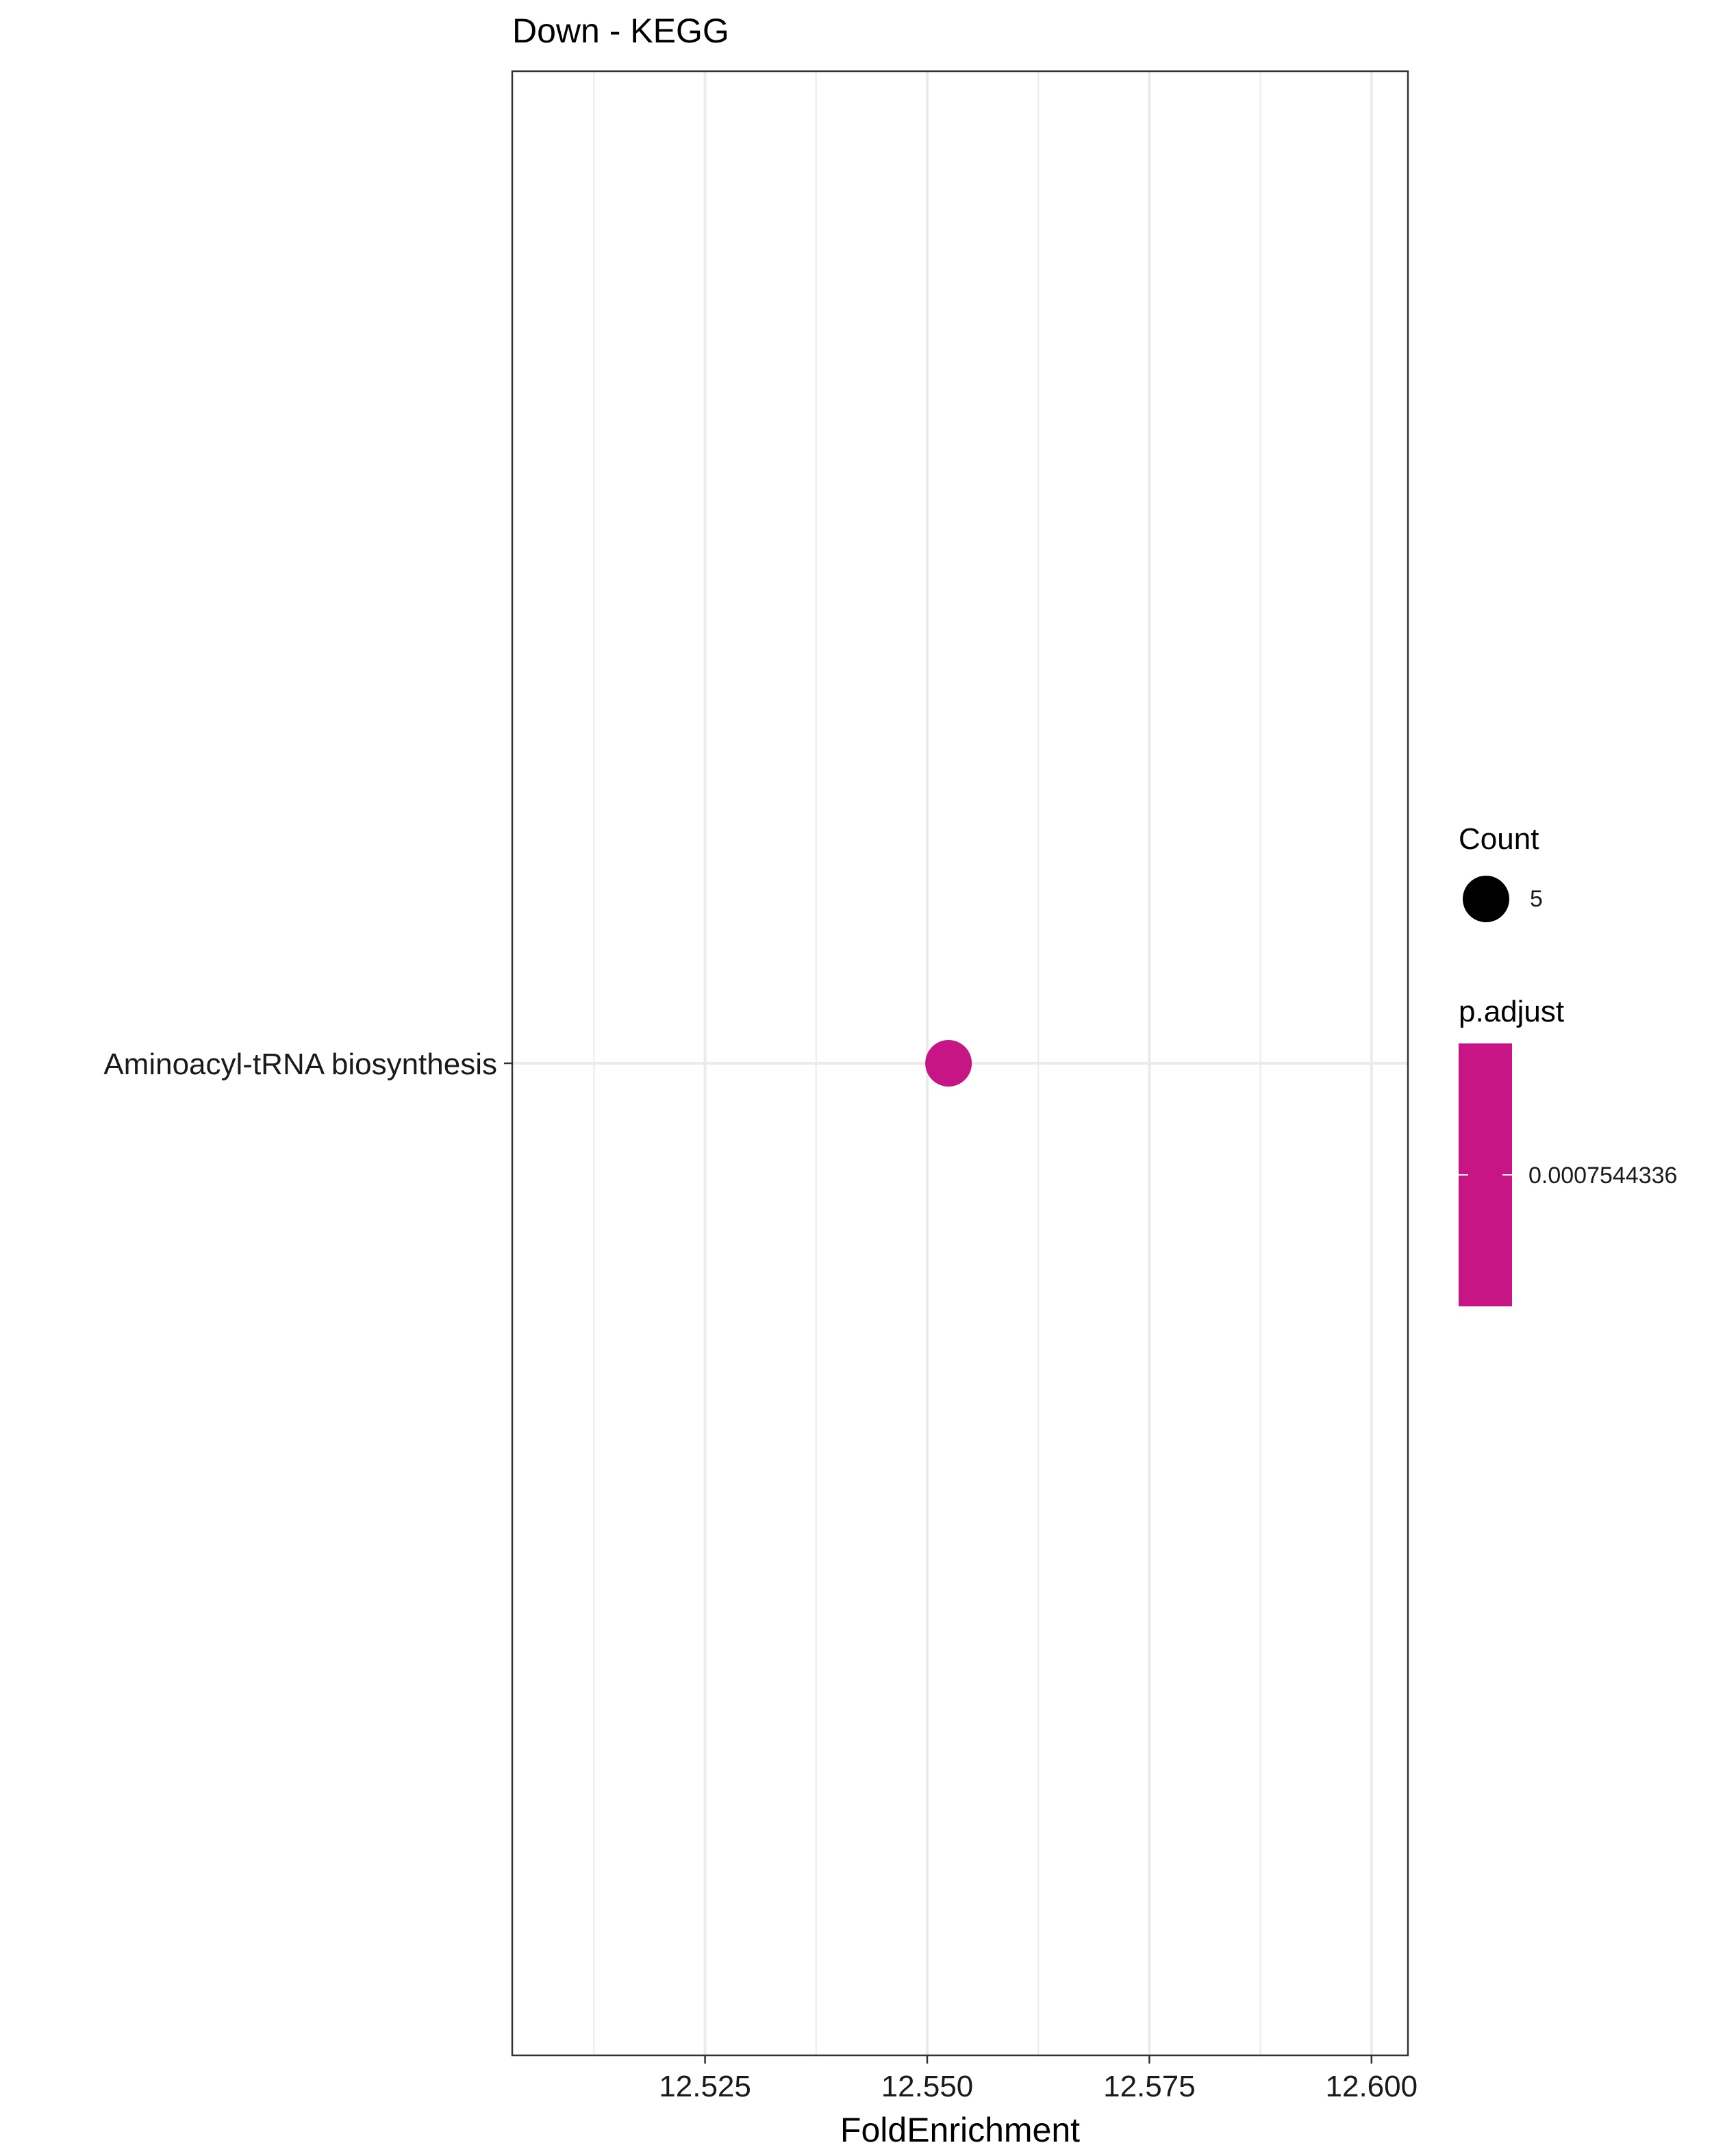  What do you see at coordinates (927, 2086) in the screenshot?
I see `x-tick-label: 12.550` at bounding box center [927, 2086].